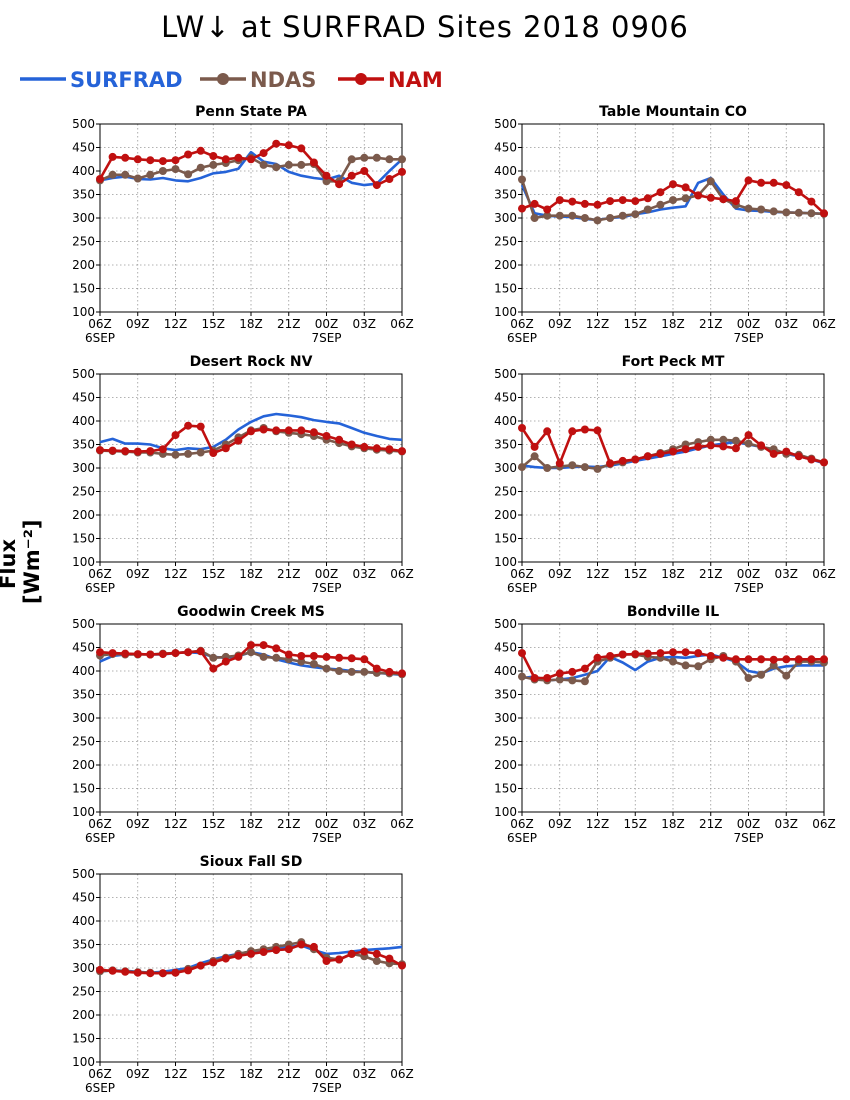 Image resolution: width=850 pixels, height=1100 pixels. I want to click on x-tick-label: 03Z, so click(365, 1074).